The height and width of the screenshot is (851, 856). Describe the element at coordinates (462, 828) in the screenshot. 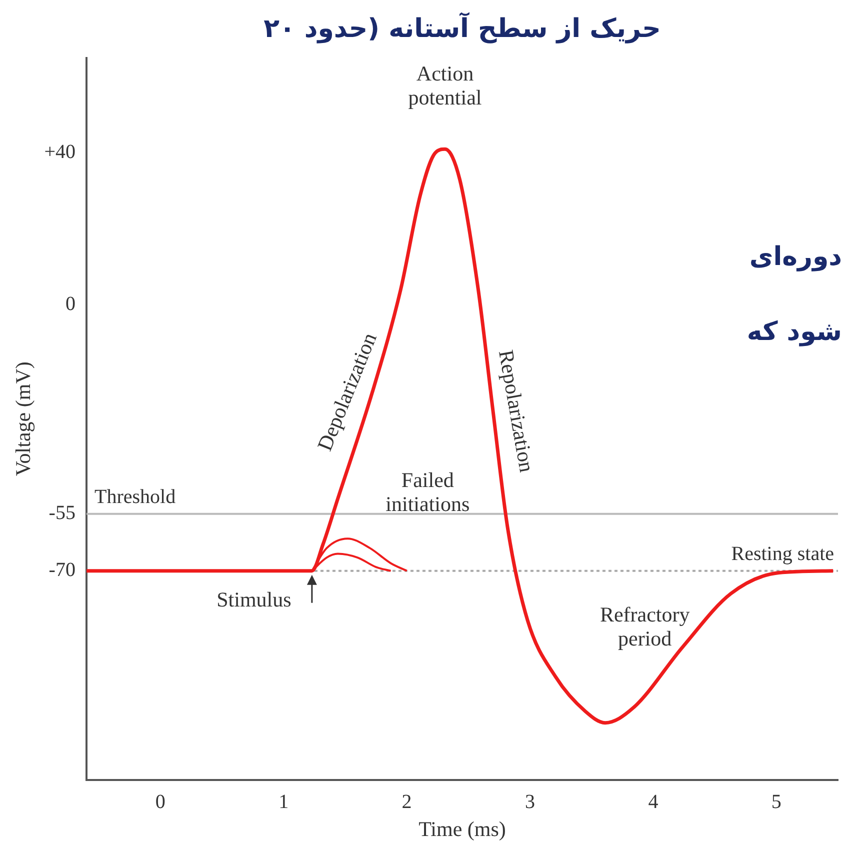

I see `x-axis-title: Time (ms)` at that location.